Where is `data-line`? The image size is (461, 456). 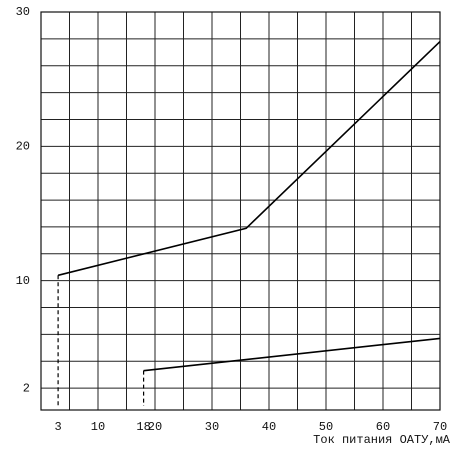 data-line is located at coordinates (292, 354).